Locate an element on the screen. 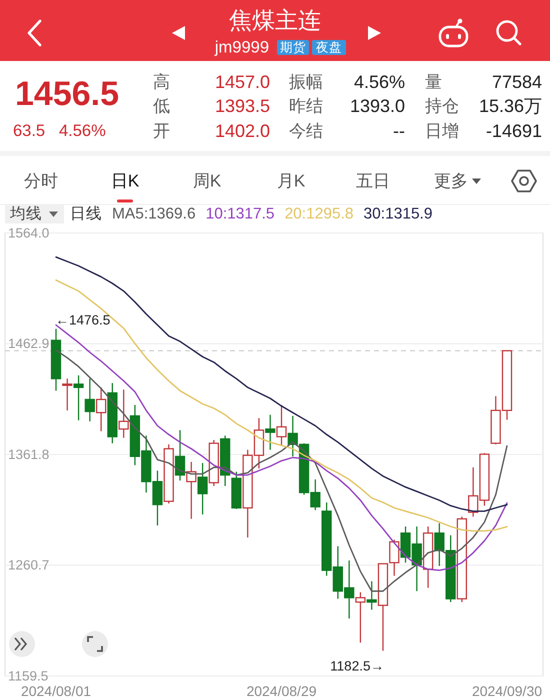  text: 30:1315.9 is located at coordinates (398, 214).